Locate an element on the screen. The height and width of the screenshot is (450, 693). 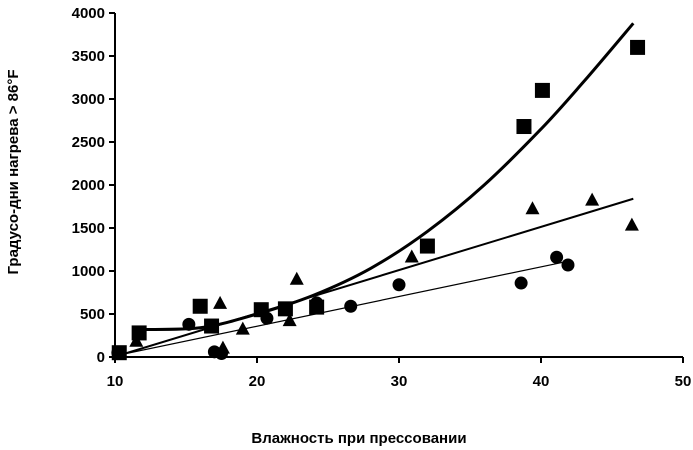
y-tick-label: 2000 is located at coordinates (88, 185).